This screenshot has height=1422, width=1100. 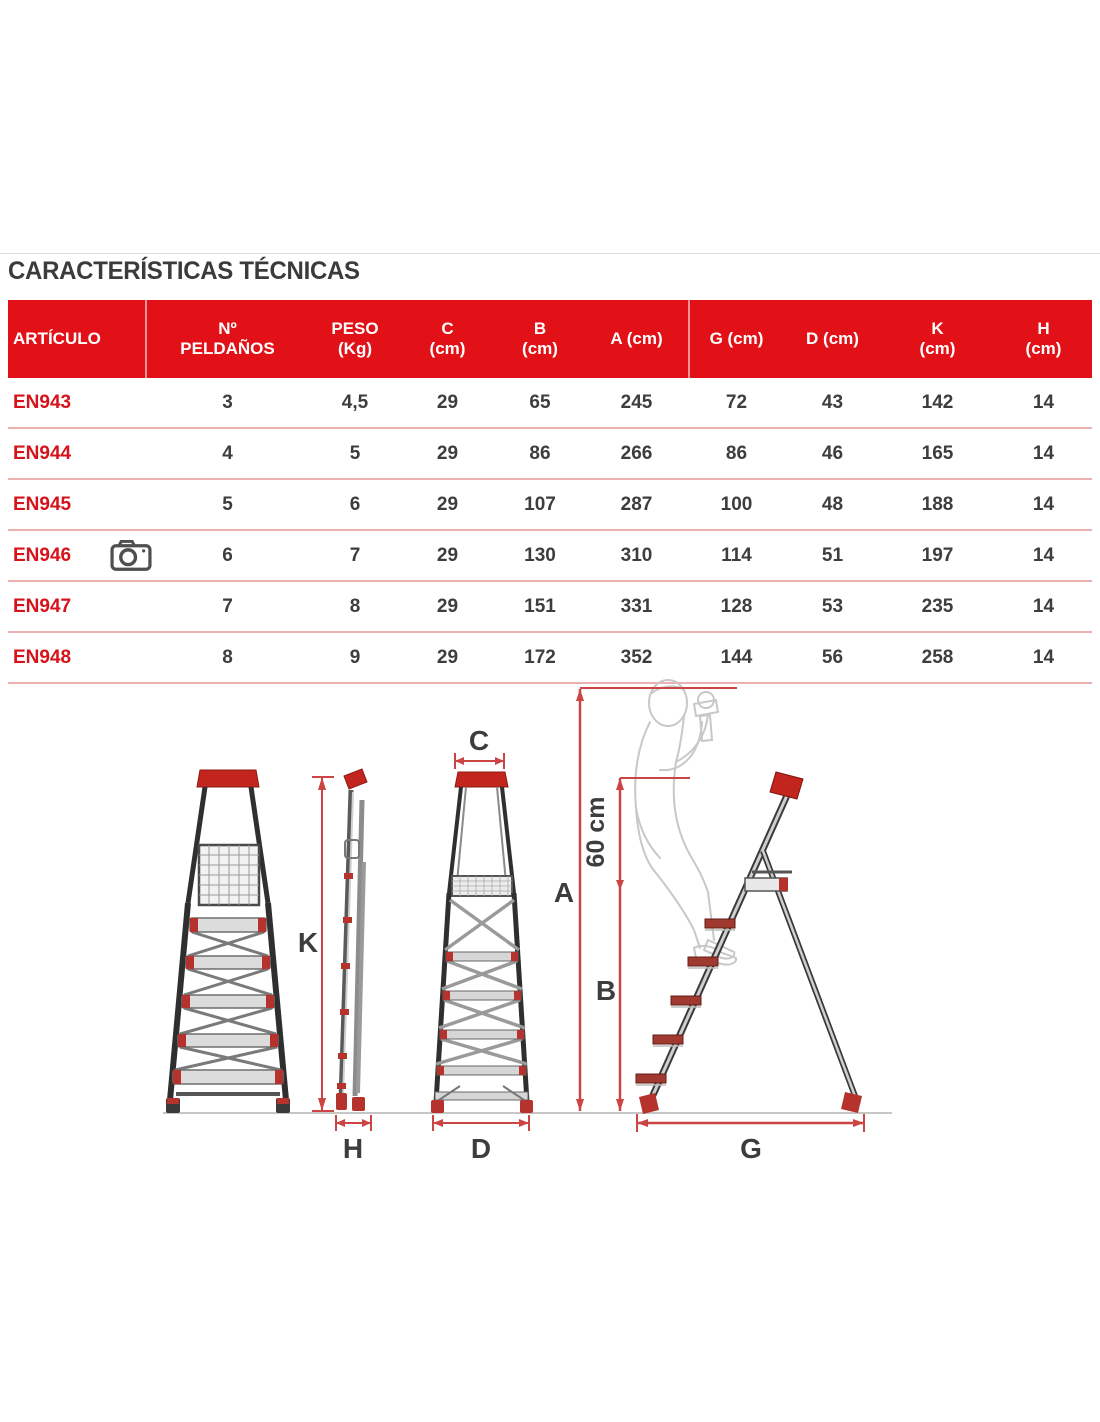 I want to click on value-cell: 151, so click(x=540, y=606).